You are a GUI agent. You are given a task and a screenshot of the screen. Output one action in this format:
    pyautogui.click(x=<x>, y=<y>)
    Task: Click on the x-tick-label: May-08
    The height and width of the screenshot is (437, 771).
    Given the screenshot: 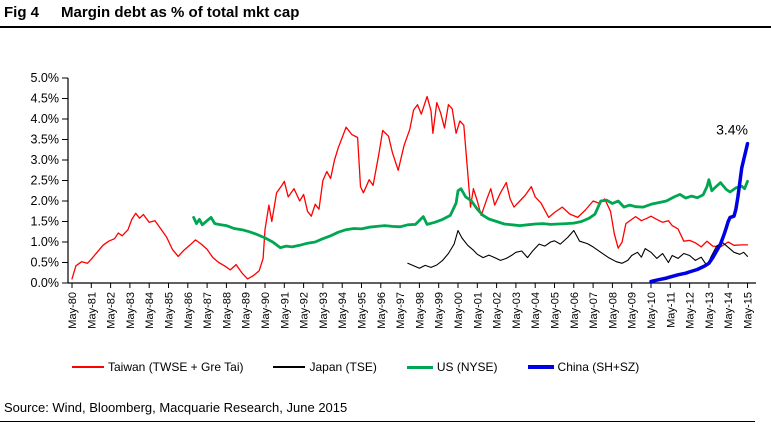 What is the action you would take?
    pyautogui.click(x=613, y=310)
    